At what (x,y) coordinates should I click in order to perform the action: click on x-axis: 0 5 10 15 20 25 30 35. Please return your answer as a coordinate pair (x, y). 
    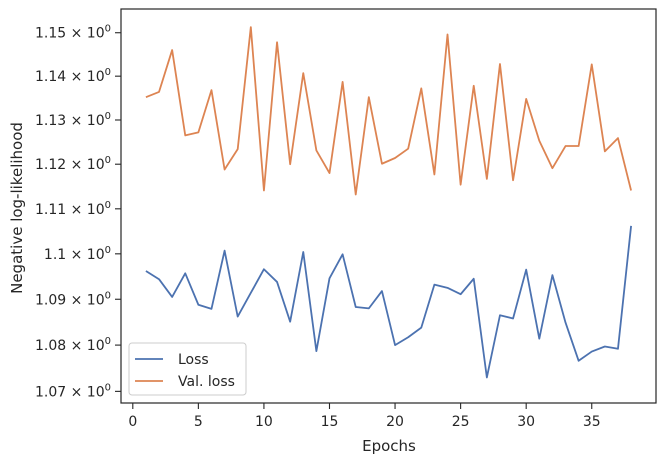
    Looking at the image, I should click on (364, 416).